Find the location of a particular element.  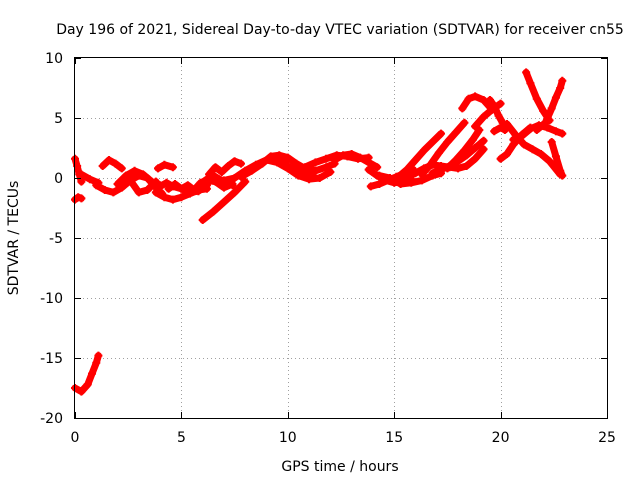

x-tick-label: 5 is located at coordinates (181, 438).